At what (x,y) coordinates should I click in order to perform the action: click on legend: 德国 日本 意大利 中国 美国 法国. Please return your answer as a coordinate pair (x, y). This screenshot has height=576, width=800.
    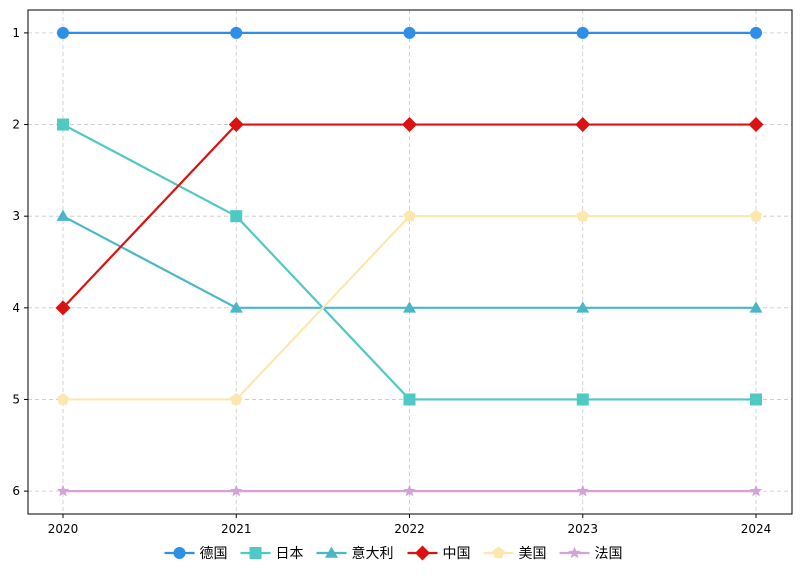
    Looking at the image, I should click on (393, 553).